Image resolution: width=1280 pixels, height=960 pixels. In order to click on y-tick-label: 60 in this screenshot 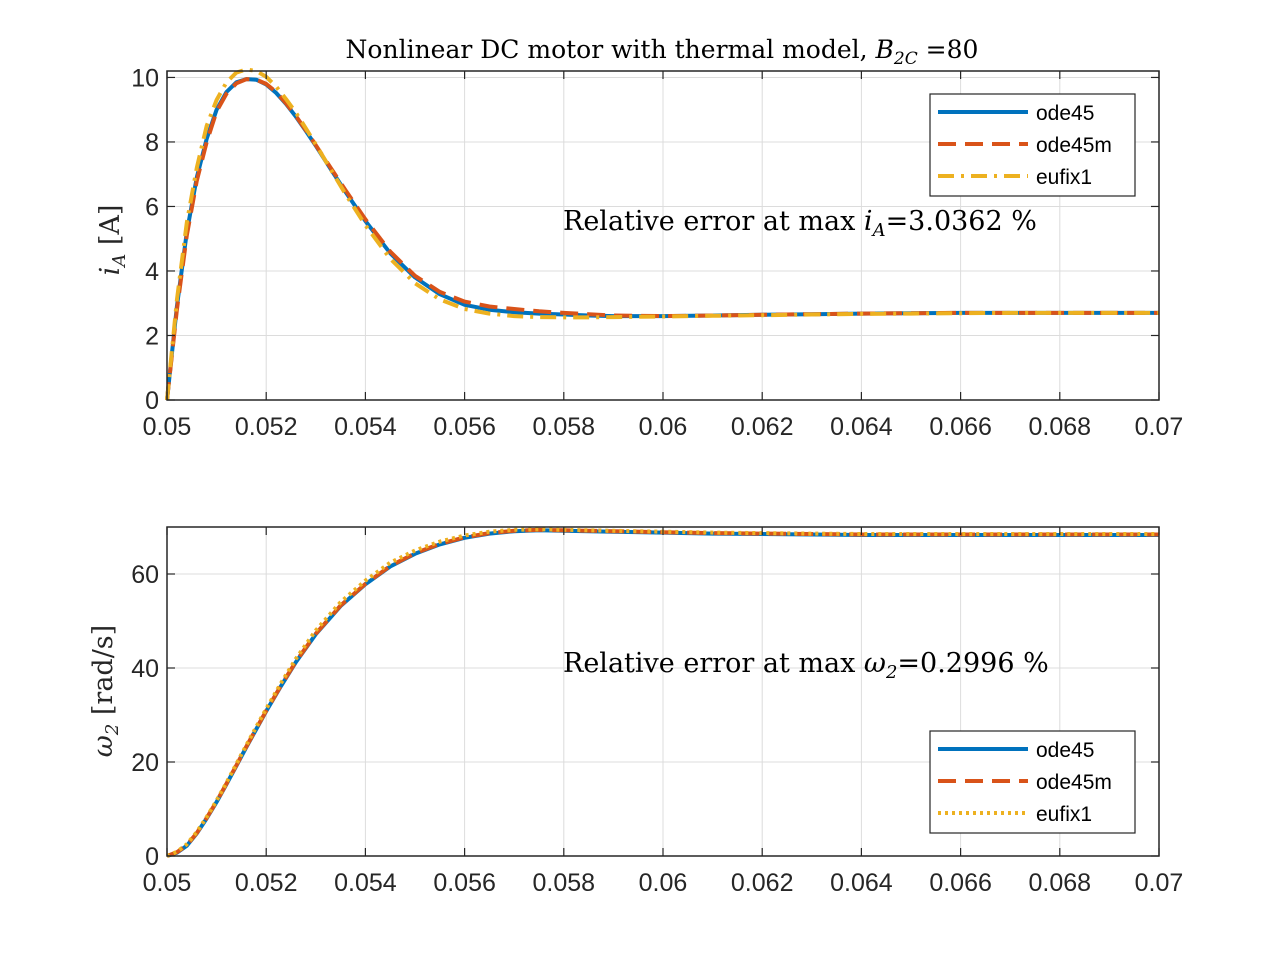, I will do `click(145, 575)`.